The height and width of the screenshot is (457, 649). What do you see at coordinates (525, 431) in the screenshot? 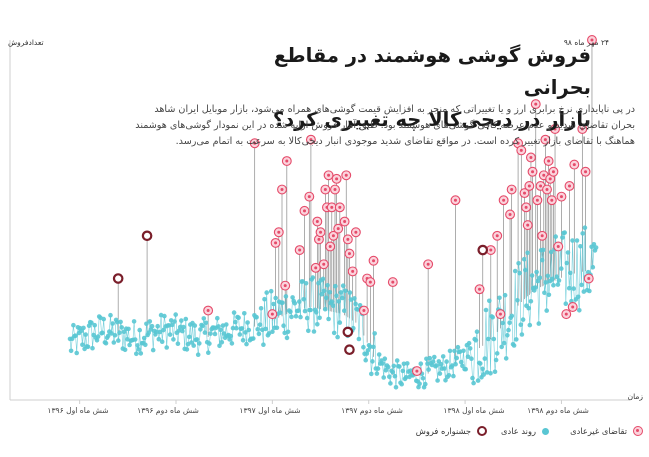
I see `legend-normal: روند عادی` at bounding box center [525, 431].